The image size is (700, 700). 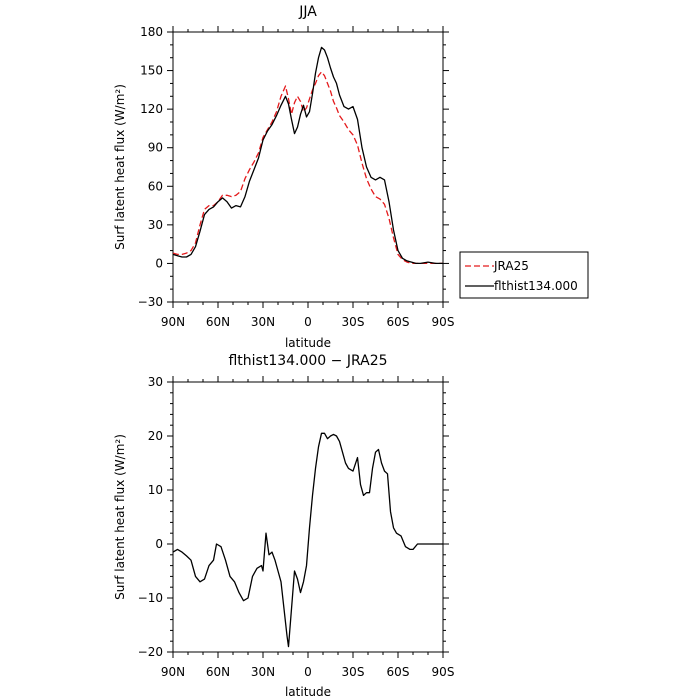 I want to click on top-y-tick-label: 150, so click(x=151, y=71).